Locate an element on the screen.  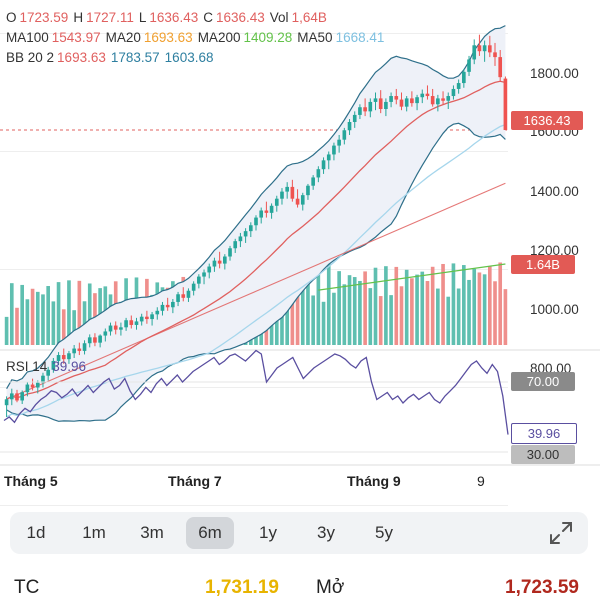
rsi-lower-tag: 30.00 is located at coordinates (543, 454).